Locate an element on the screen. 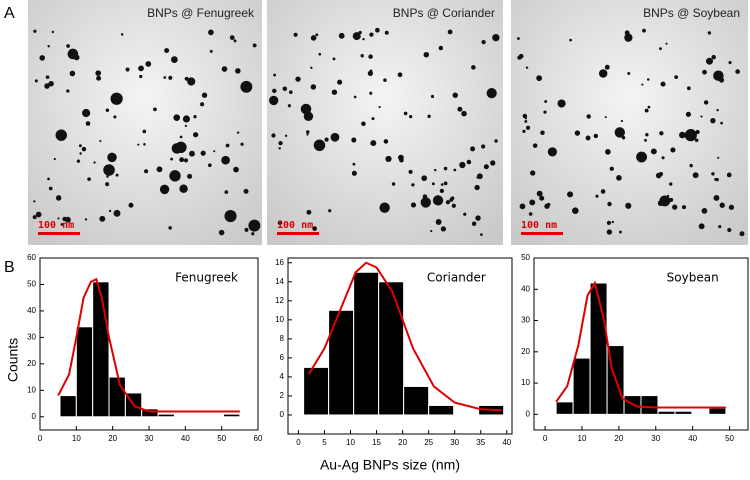 The image size is (750, 480). y-tick-label: 20 is located at coordinates (31, 363).